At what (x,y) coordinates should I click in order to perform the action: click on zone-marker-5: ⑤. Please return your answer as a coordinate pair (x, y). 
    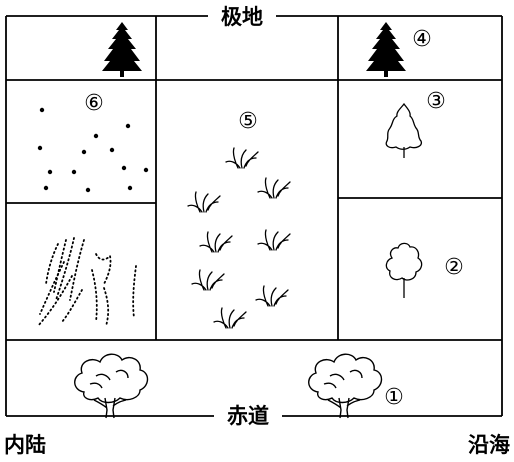
    Looking at the image, I should click on (248, 121).